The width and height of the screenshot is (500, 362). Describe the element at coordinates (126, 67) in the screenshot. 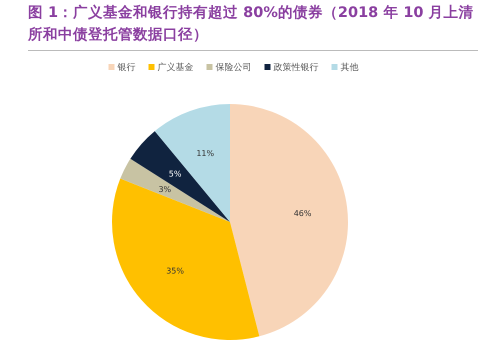

I see `legend-label: 银行` at that location.